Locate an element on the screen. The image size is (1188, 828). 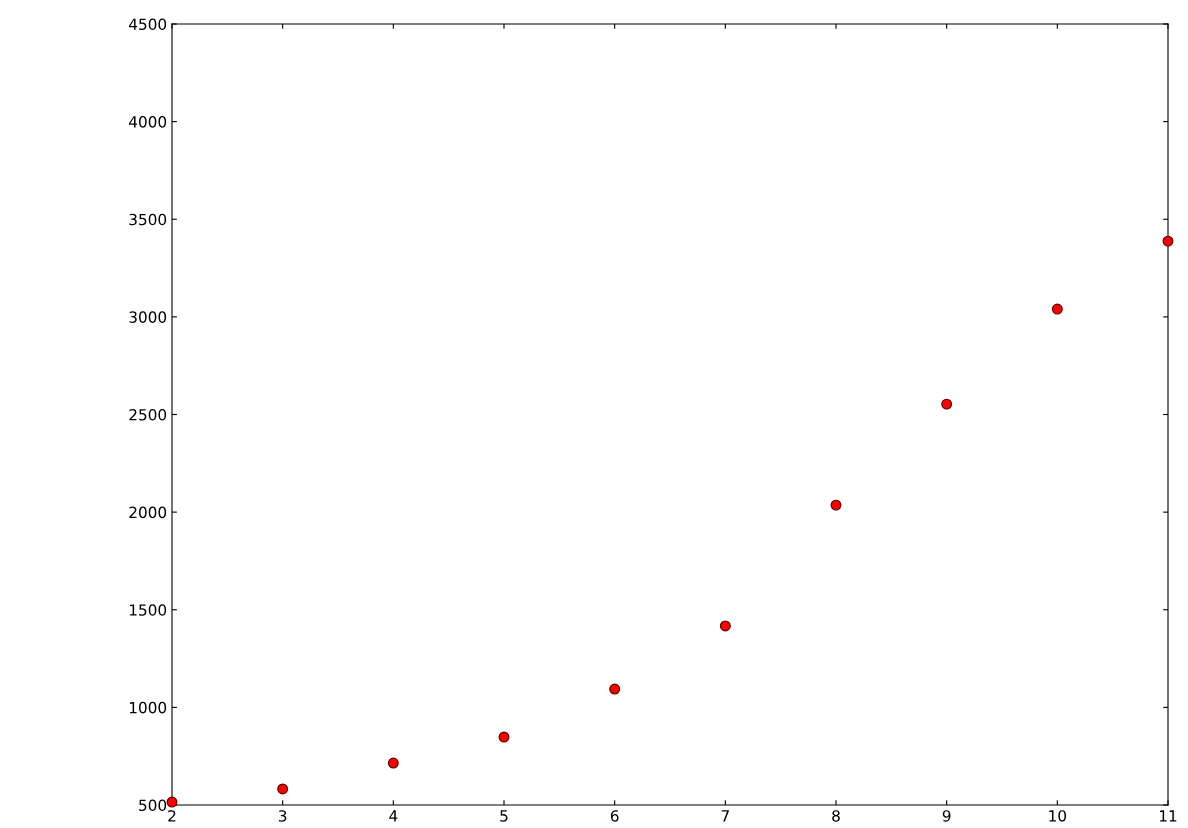
y-tick-label: 4000 is located at coordinates (148, 122).